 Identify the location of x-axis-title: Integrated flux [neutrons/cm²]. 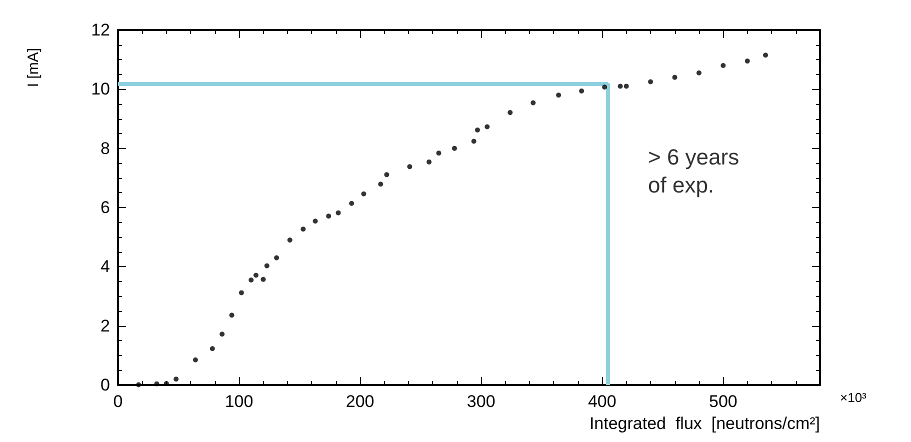
(704, 423).